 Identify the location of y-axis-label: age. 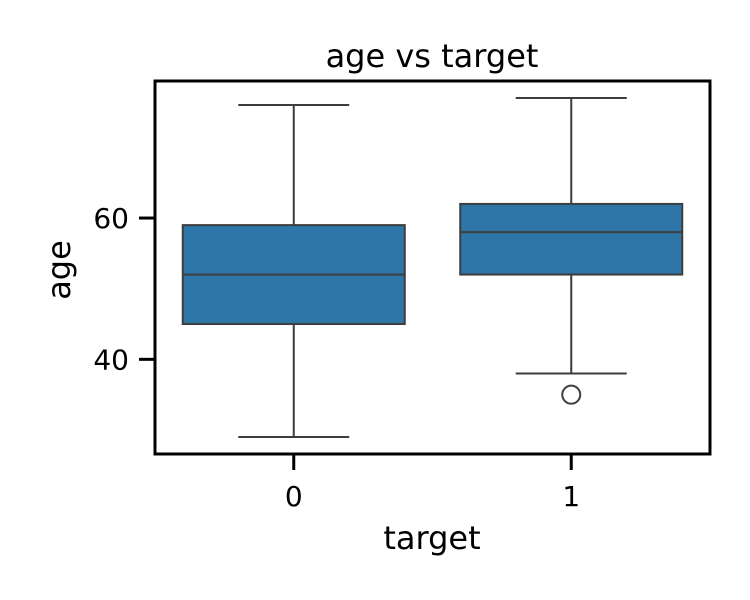
(59, 270).